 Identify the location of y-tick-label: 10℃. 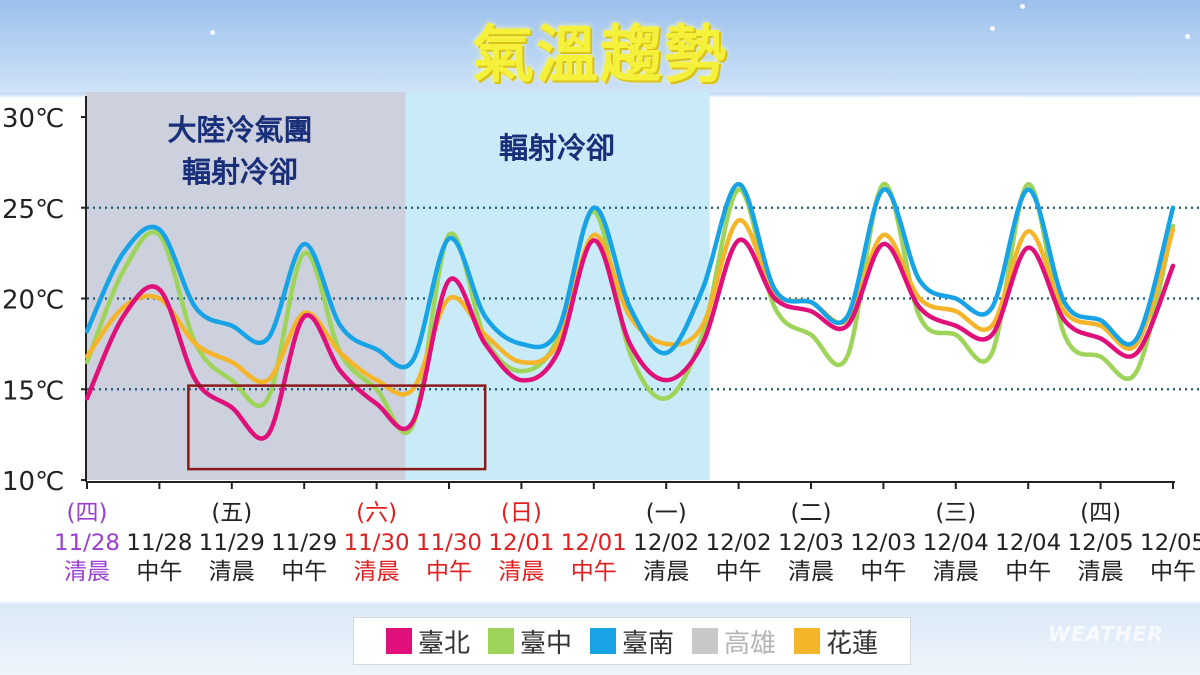
(33, 482).